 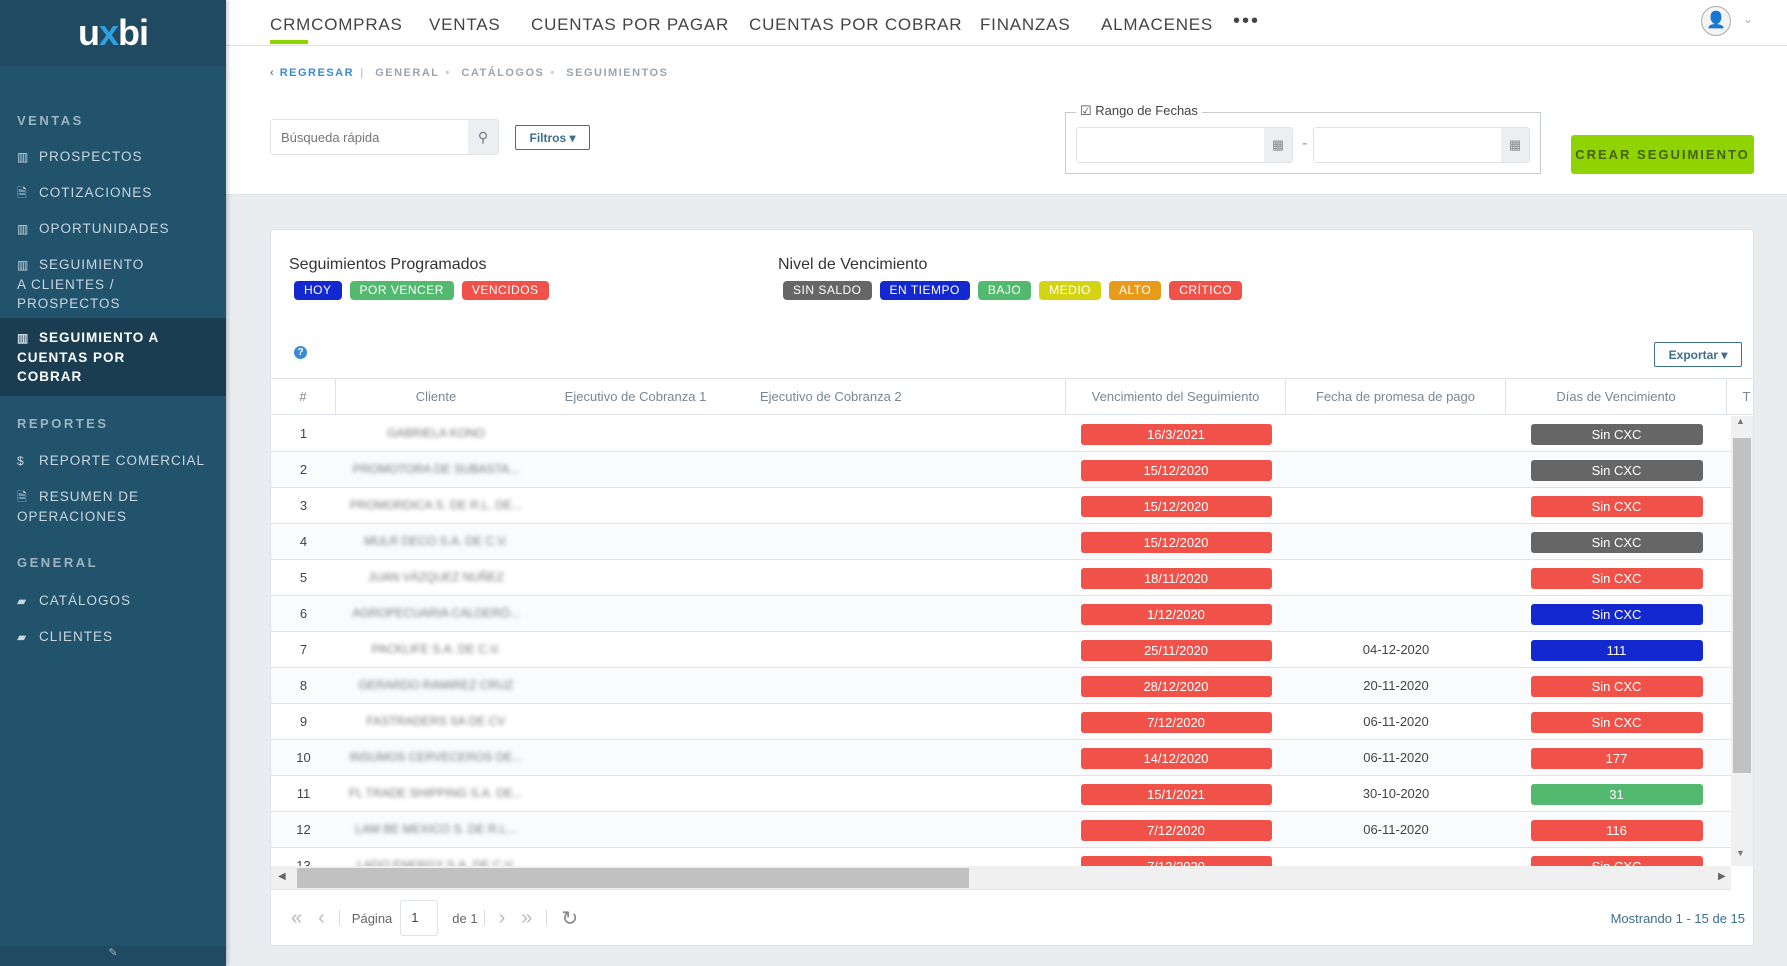 What do you see at coordinates (300, 352) in the screenshot?
I see `help-icon: ?` at bounding box center [300, 352].